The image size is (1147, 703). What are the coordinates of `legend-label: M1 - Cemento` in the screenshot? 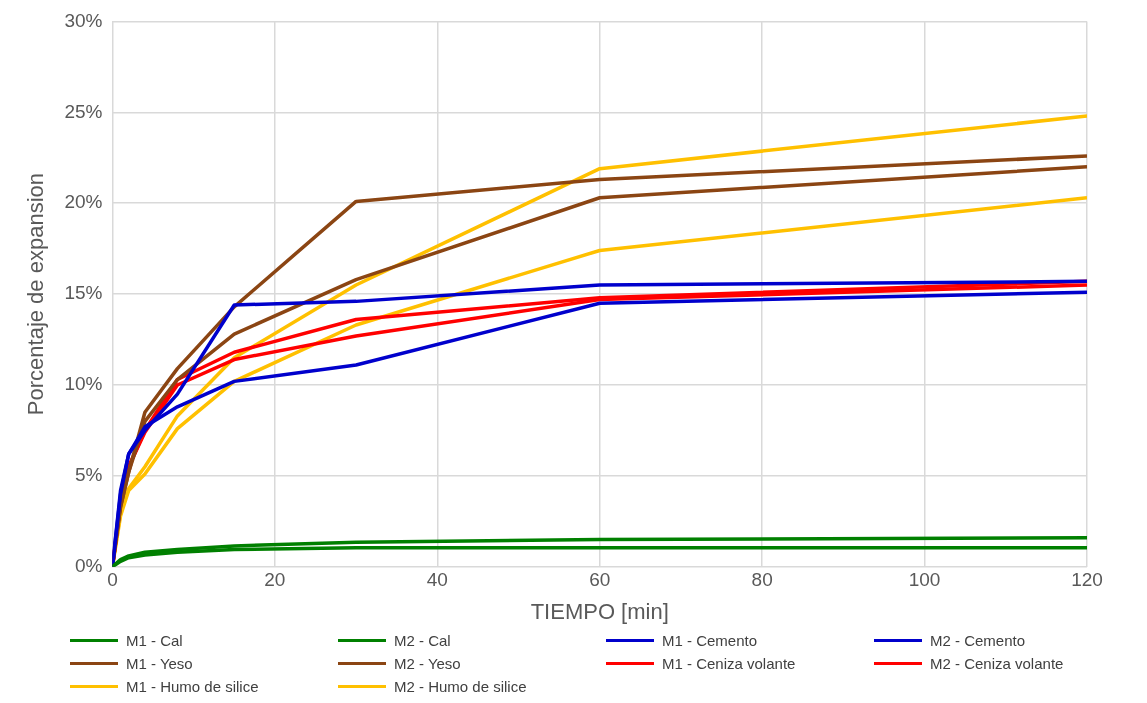 It's located at (710, 640).